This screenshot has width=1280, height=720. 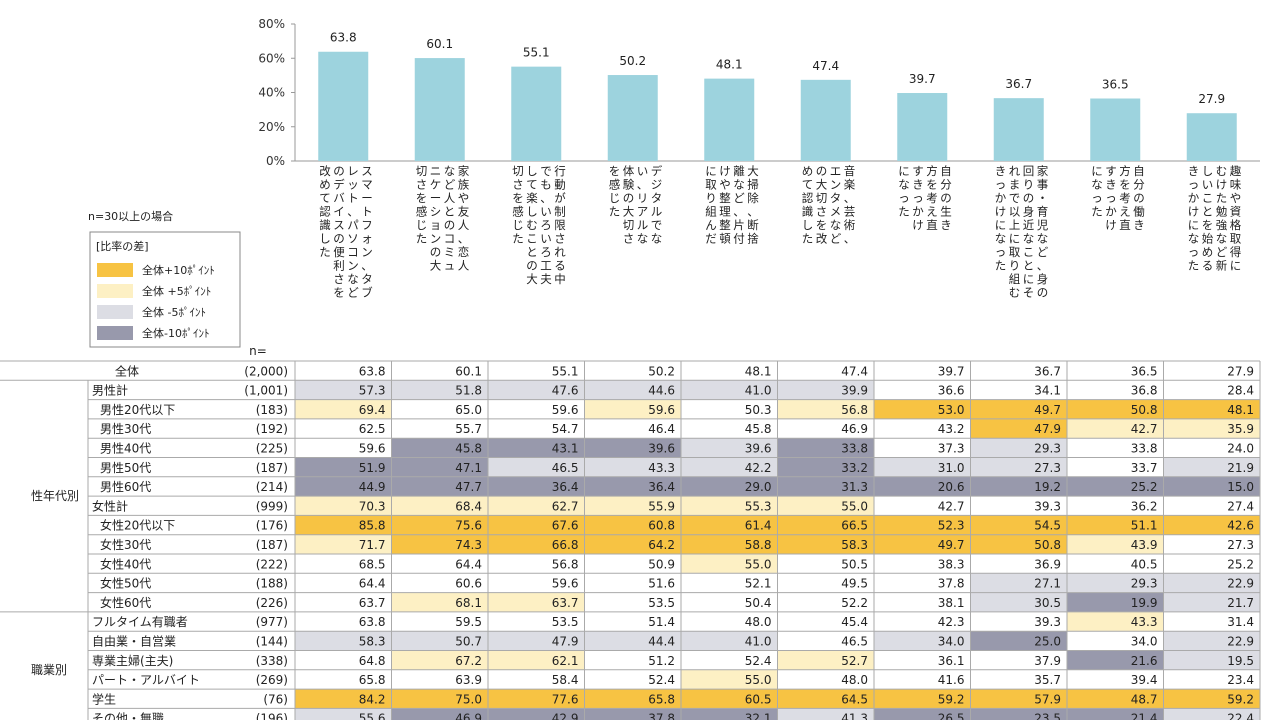 I want to click on table-row-n: (76), so click(x=275, y=699).